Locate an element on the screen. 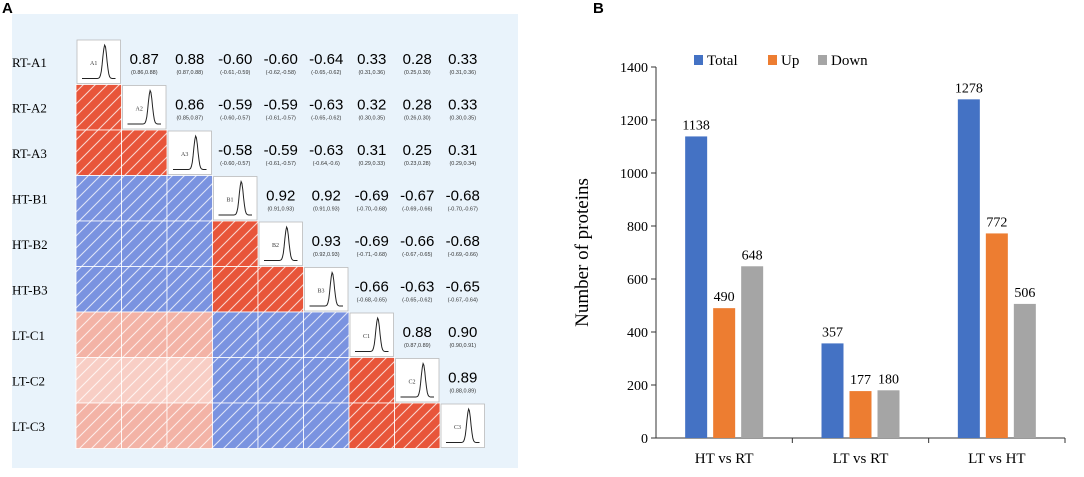 This screenshot has width=1084, height=477. corr-value: 0.32 is located at coordinates (371, 104).